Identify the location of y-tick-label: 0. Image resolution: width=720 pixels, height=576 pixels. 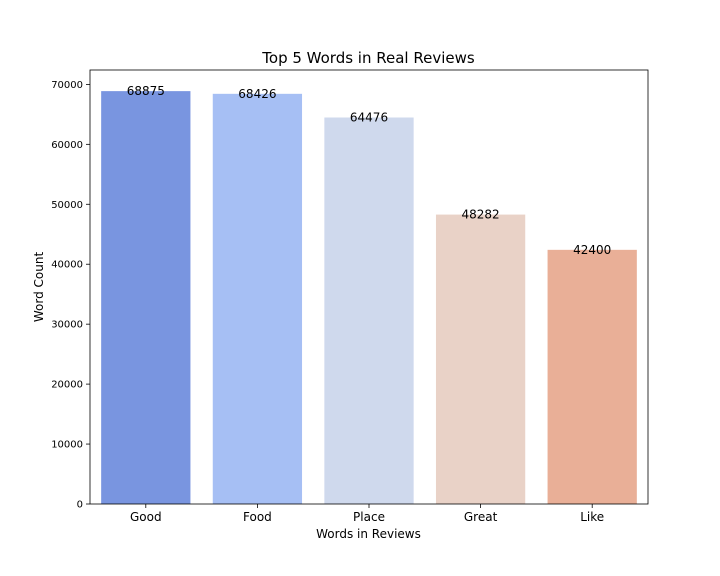
(80, 505).